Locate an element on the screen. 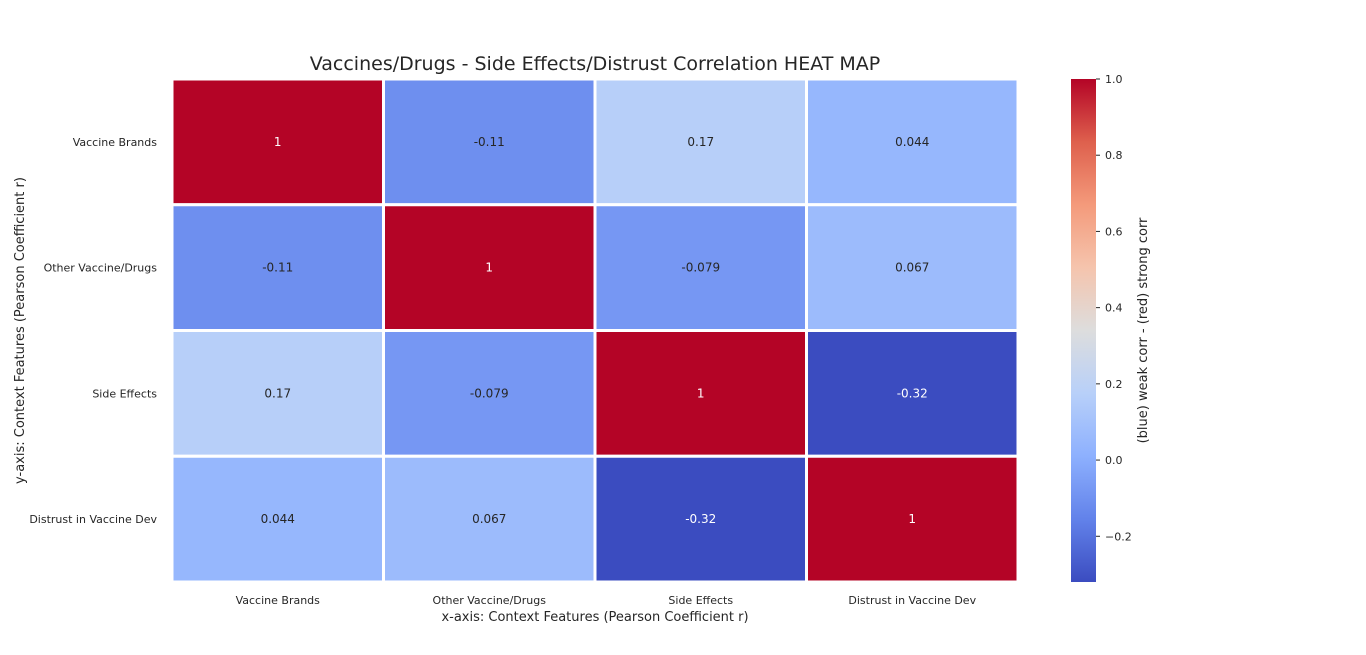  y-tick-label: Side Effects is located at coordinates (124, 393).